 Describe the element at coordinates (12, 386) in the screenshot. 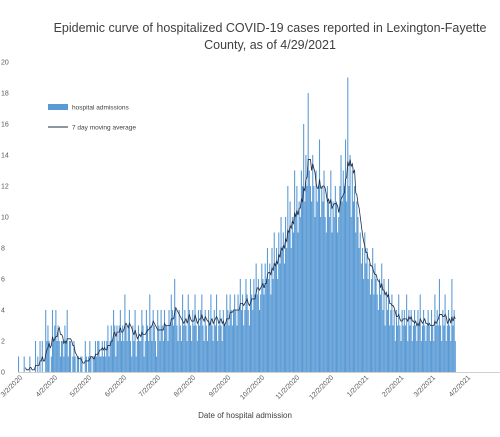

I see `x-tick-label: 3/2/2020` at that location.